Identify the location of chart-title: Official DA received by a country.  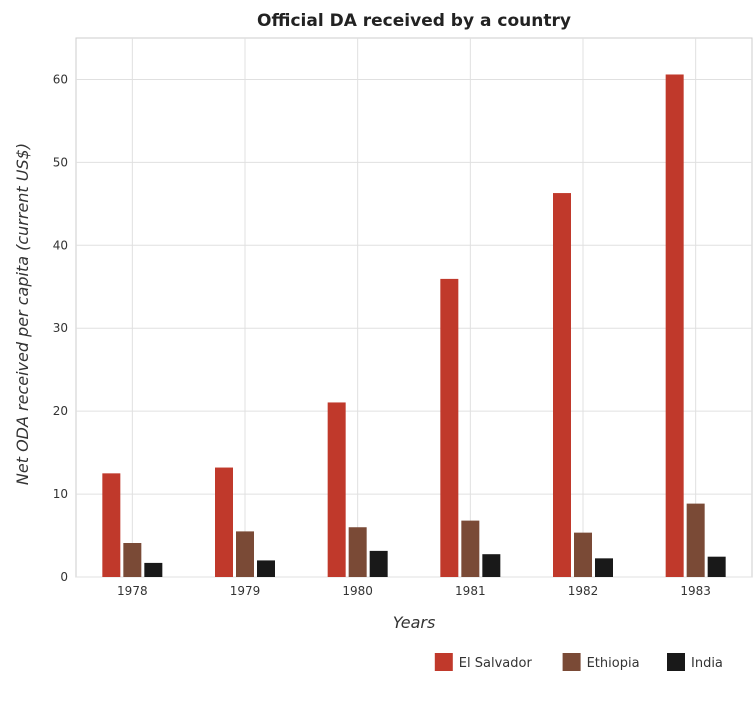
(414, 21).